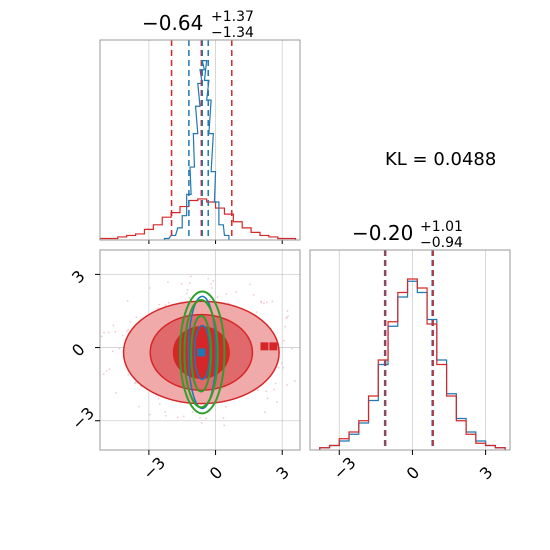 The height and width of the screenshot is (550, 550). Describe the element at coordinates (441, 227) in the screenshot. I see `param-2-upper-error: +1.01` at that location.